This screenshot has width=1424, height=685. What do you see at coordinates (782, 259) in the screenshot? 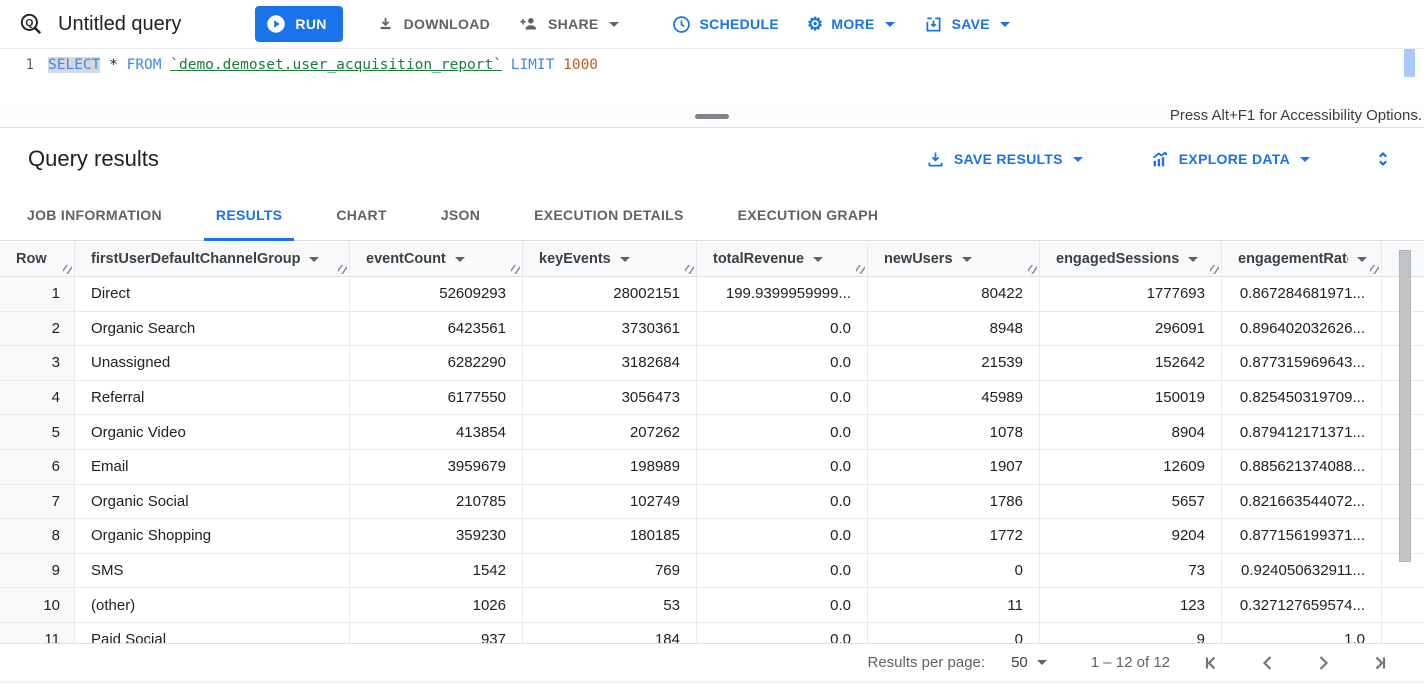
I see `column-header-totalRevenue: totalRevenue` at bounding box center [782, 259].